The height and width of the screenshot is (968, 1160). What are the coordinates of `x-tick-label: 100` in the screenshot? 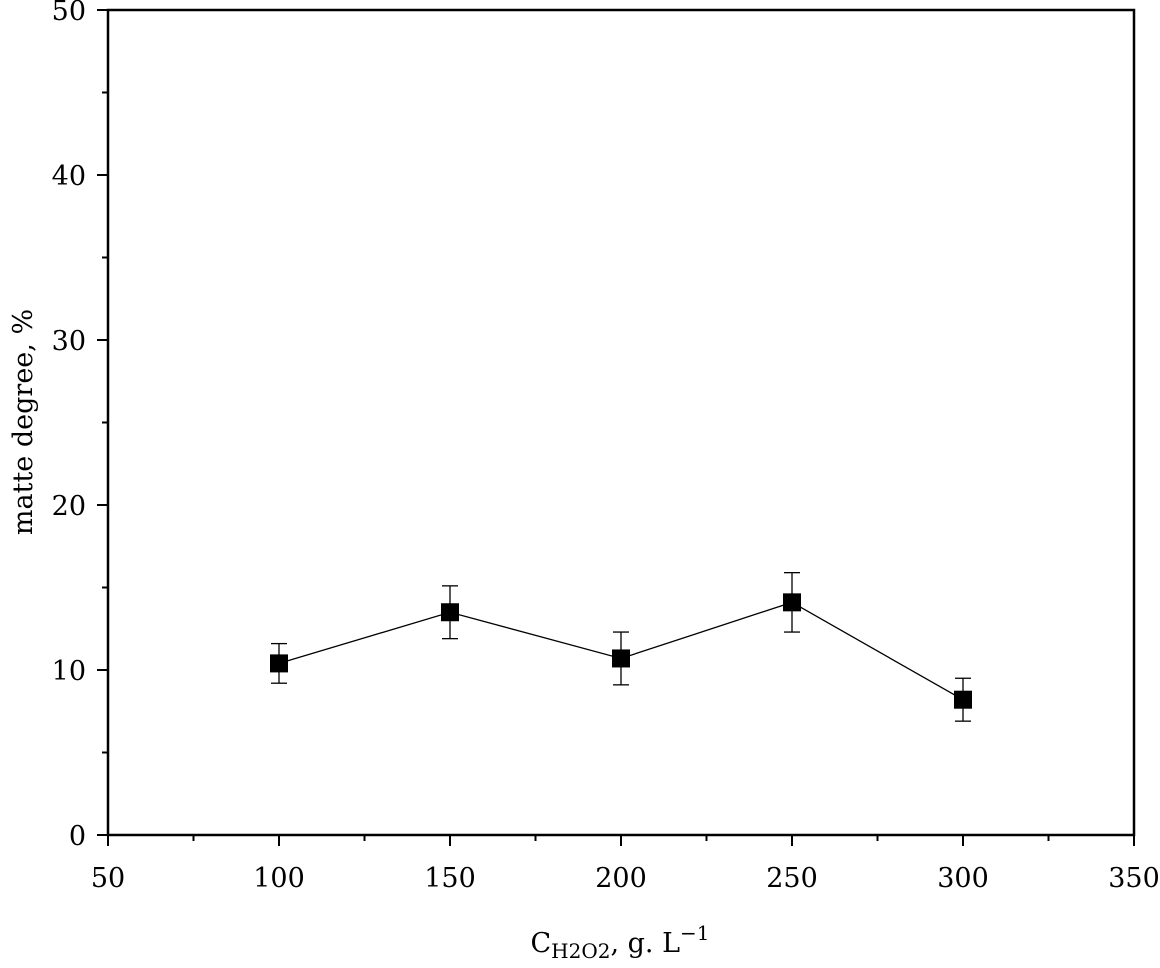 It's located at (279, 878).